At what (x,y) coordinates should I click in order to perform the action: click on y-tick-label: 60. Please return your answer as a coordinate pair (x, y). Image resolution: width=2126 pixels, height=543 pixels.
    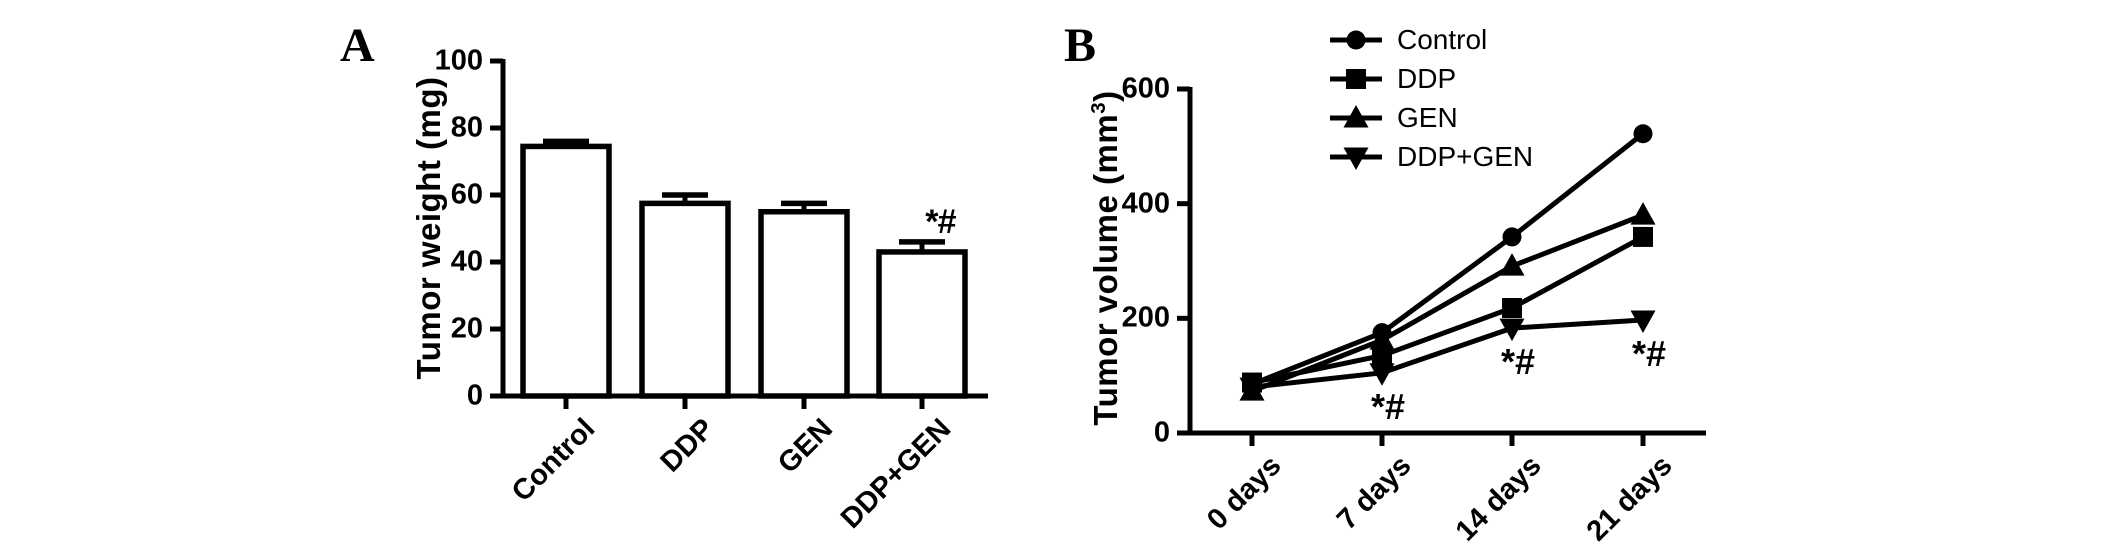
    Looking at the image, I should click on (466, 194).